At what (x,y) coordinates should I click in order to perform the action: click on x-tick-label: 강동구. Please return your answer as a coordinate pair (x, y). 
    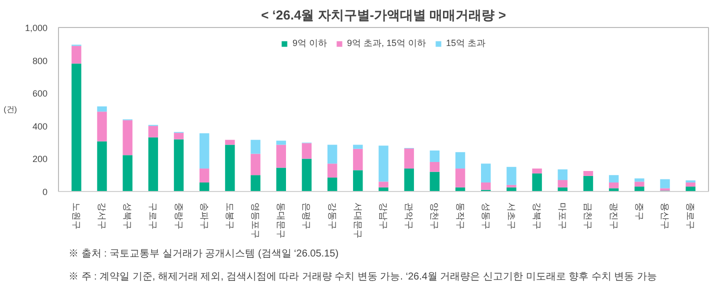
    Looking at the image, I should click on (332, 216).